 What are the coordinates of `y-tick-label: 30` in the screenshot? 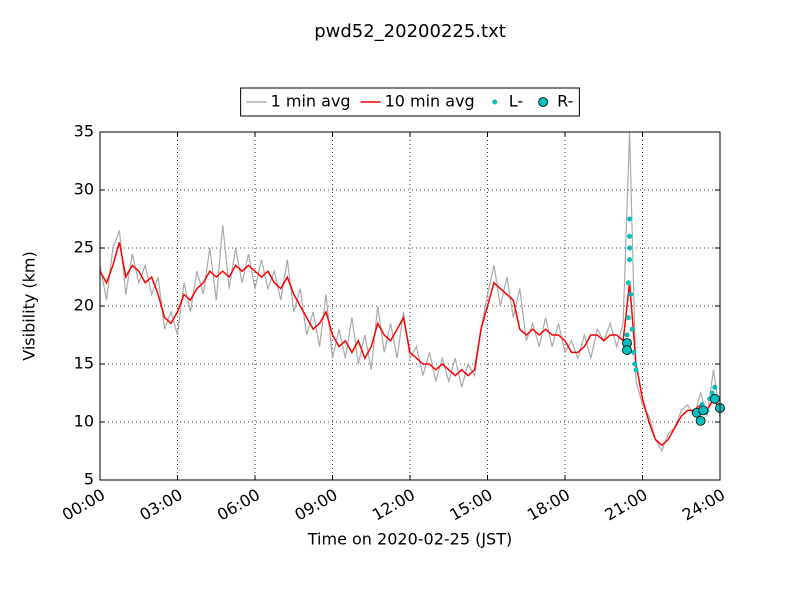 It's located at (84, 189).